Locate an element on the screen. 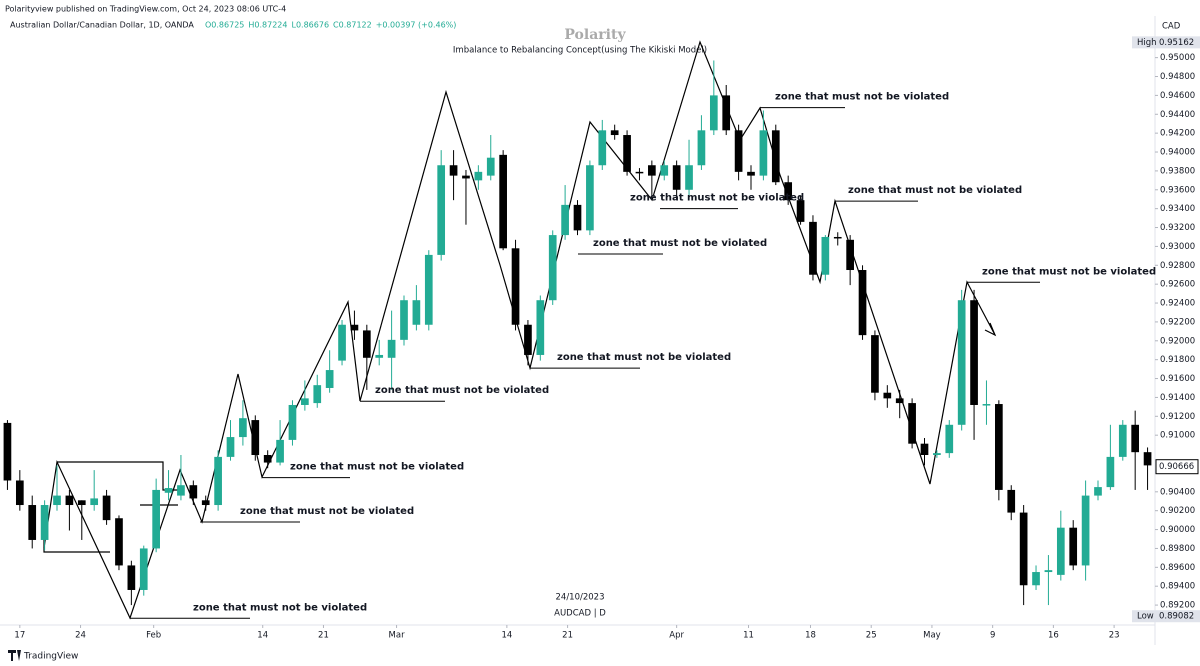  y-tick-label: 0.94000 is located at coordinates (1177, 153).